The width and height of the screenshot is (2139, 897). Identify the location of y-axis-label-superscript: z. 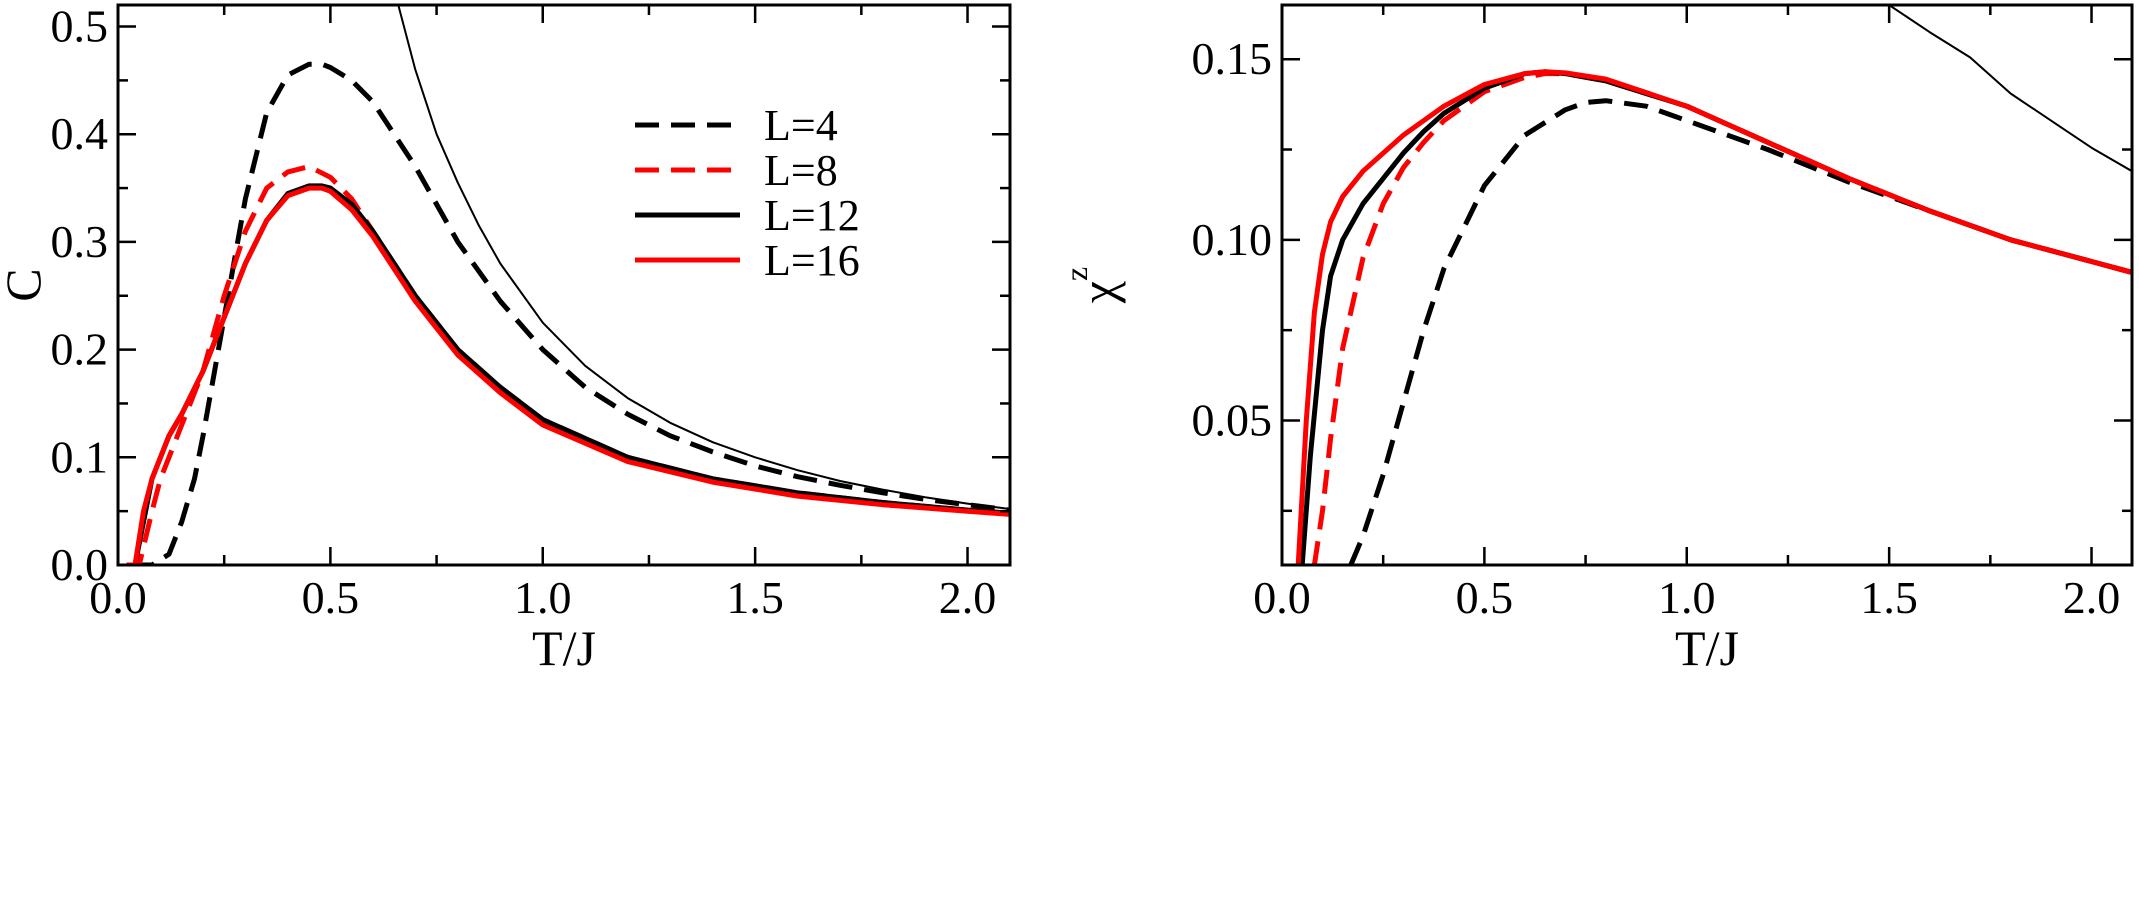
(1076, 274).